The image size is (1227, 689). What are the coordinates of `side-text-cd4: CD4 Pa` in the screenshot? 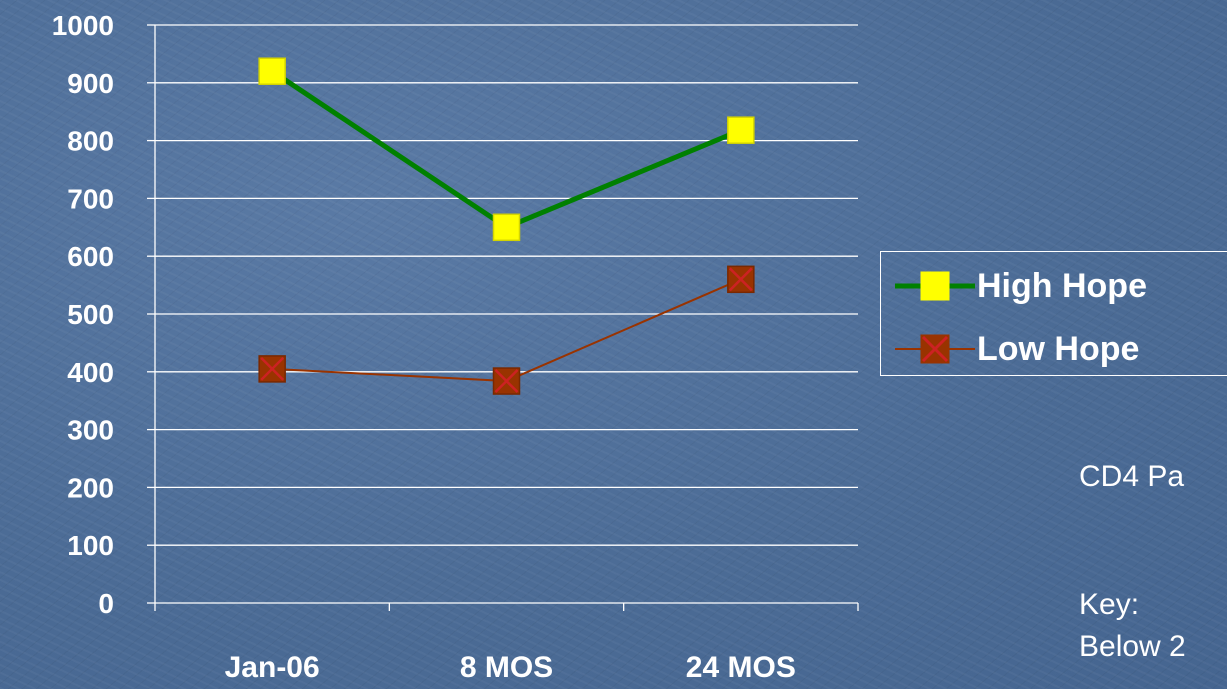 It's located at (1132, 476).